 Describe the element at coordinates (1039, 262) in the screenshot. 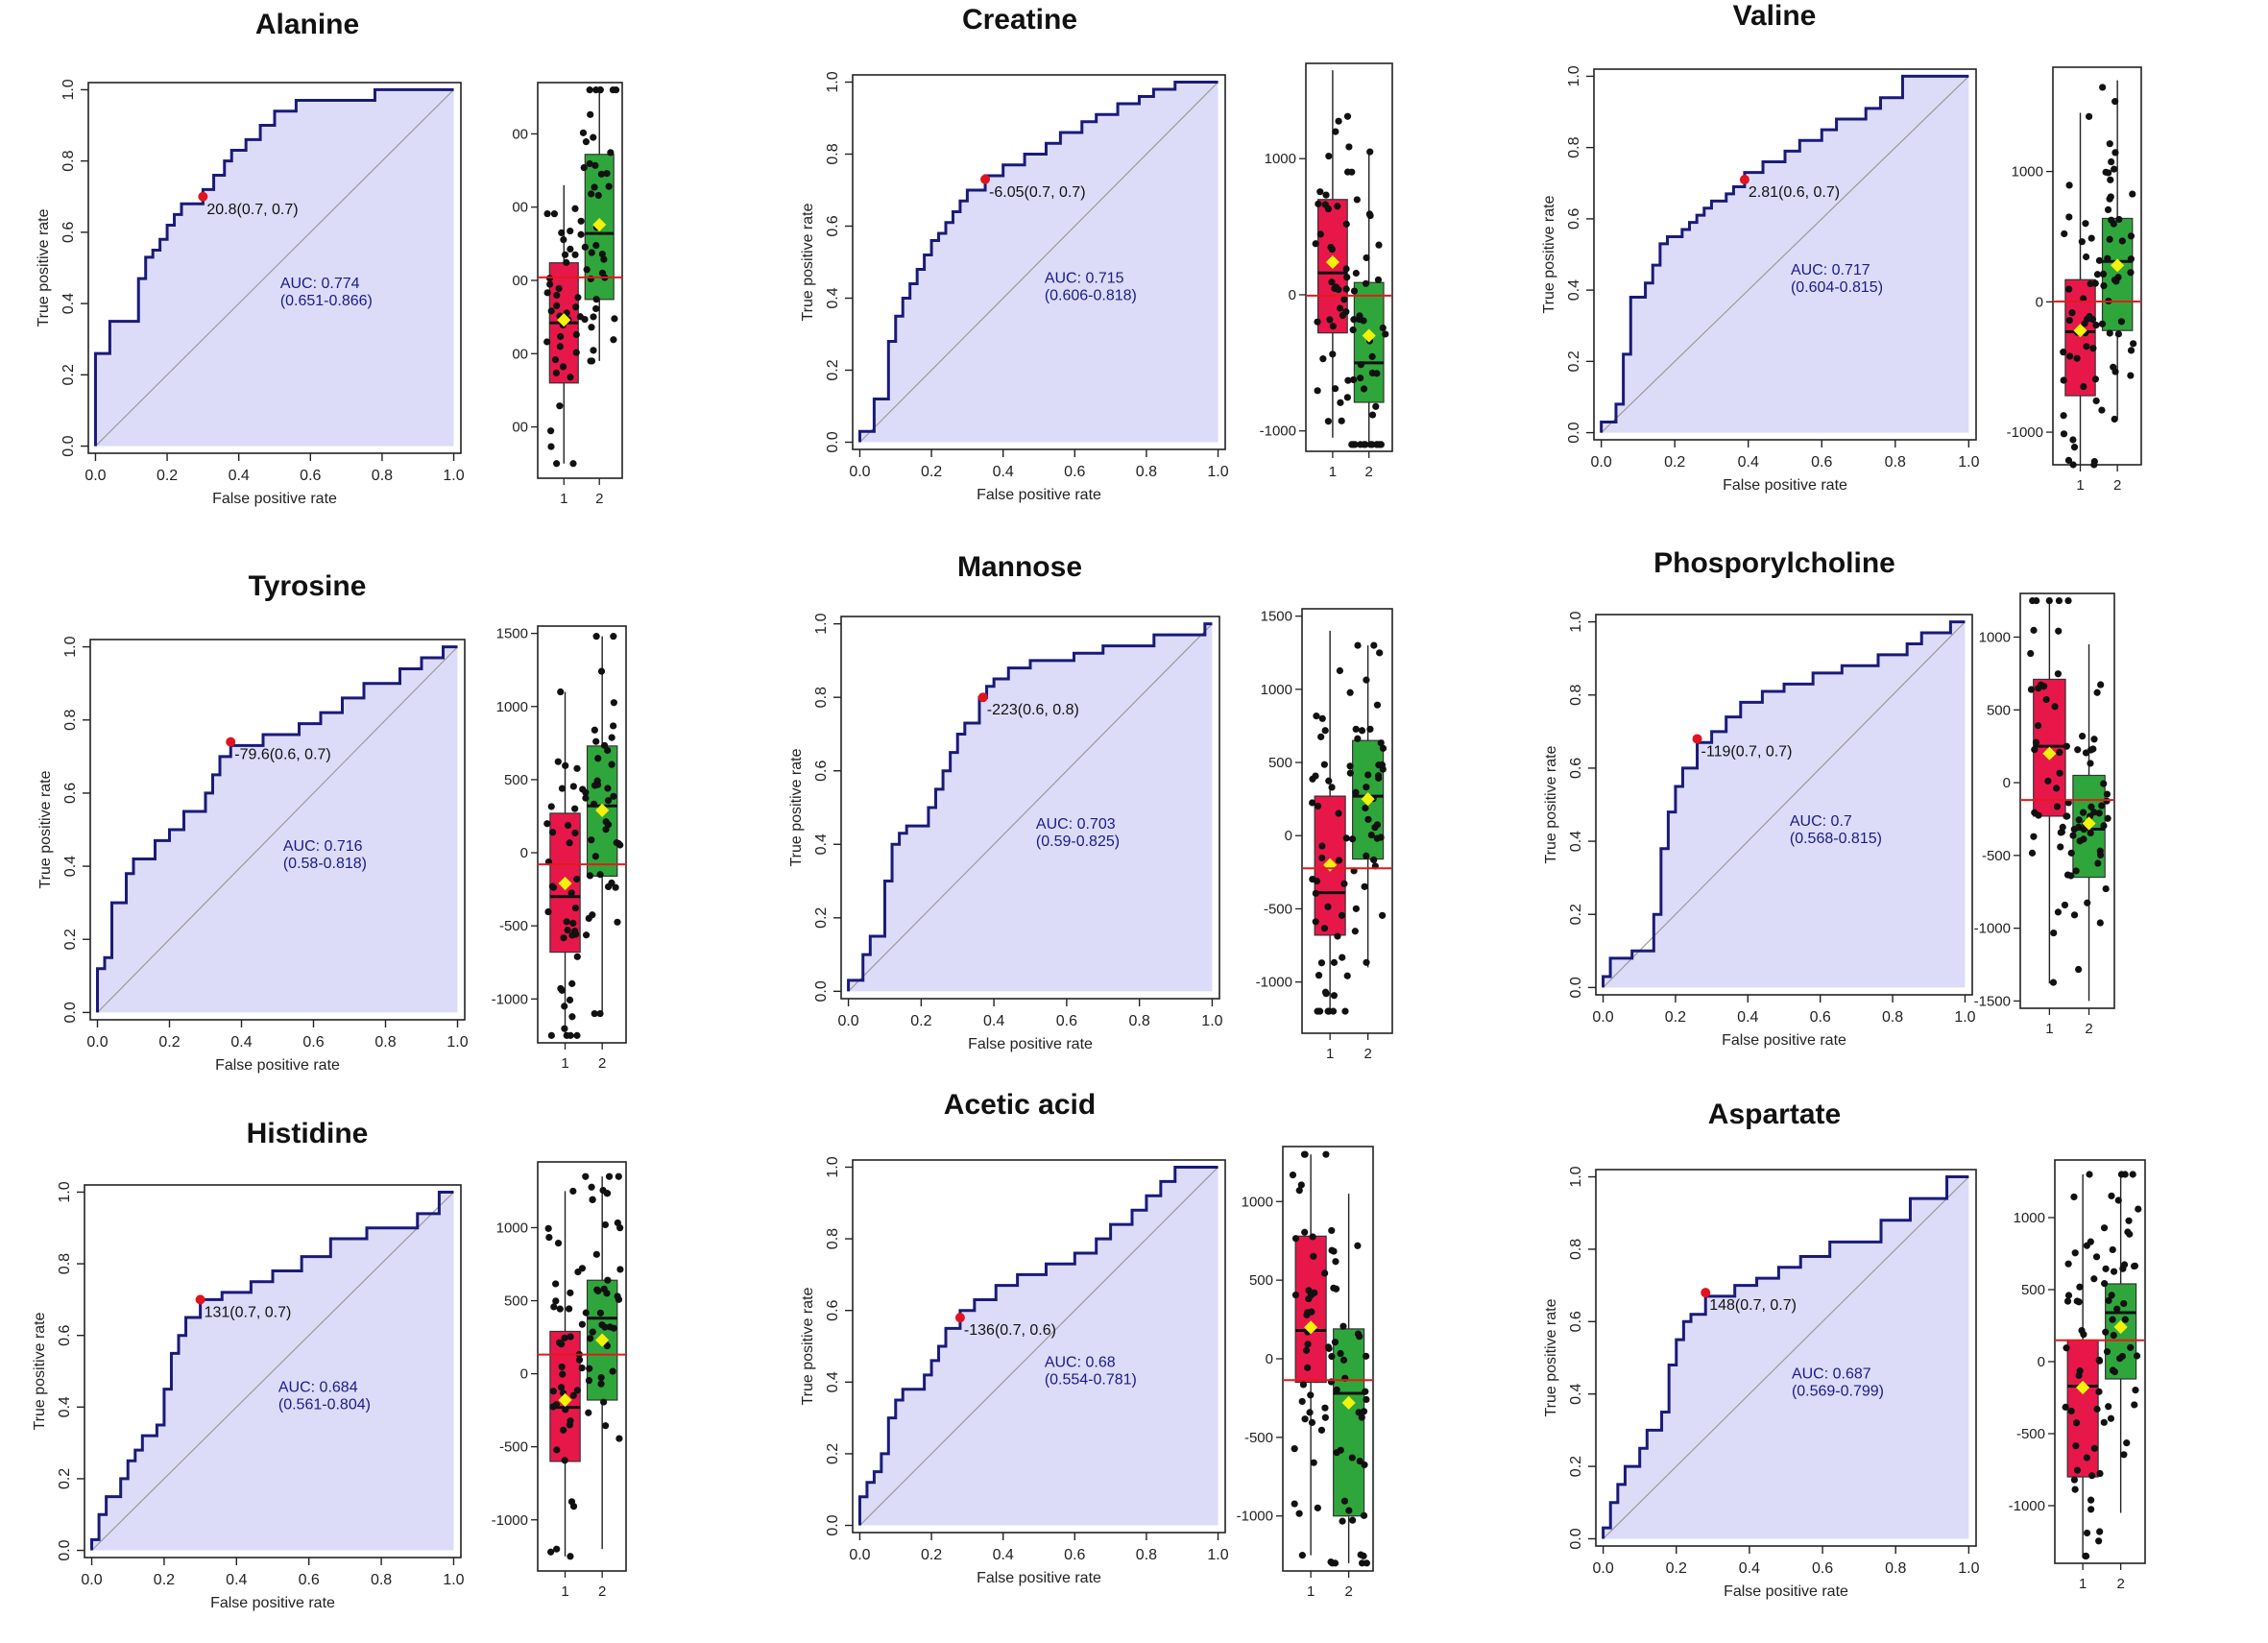

I see `roc-frame` at that location.